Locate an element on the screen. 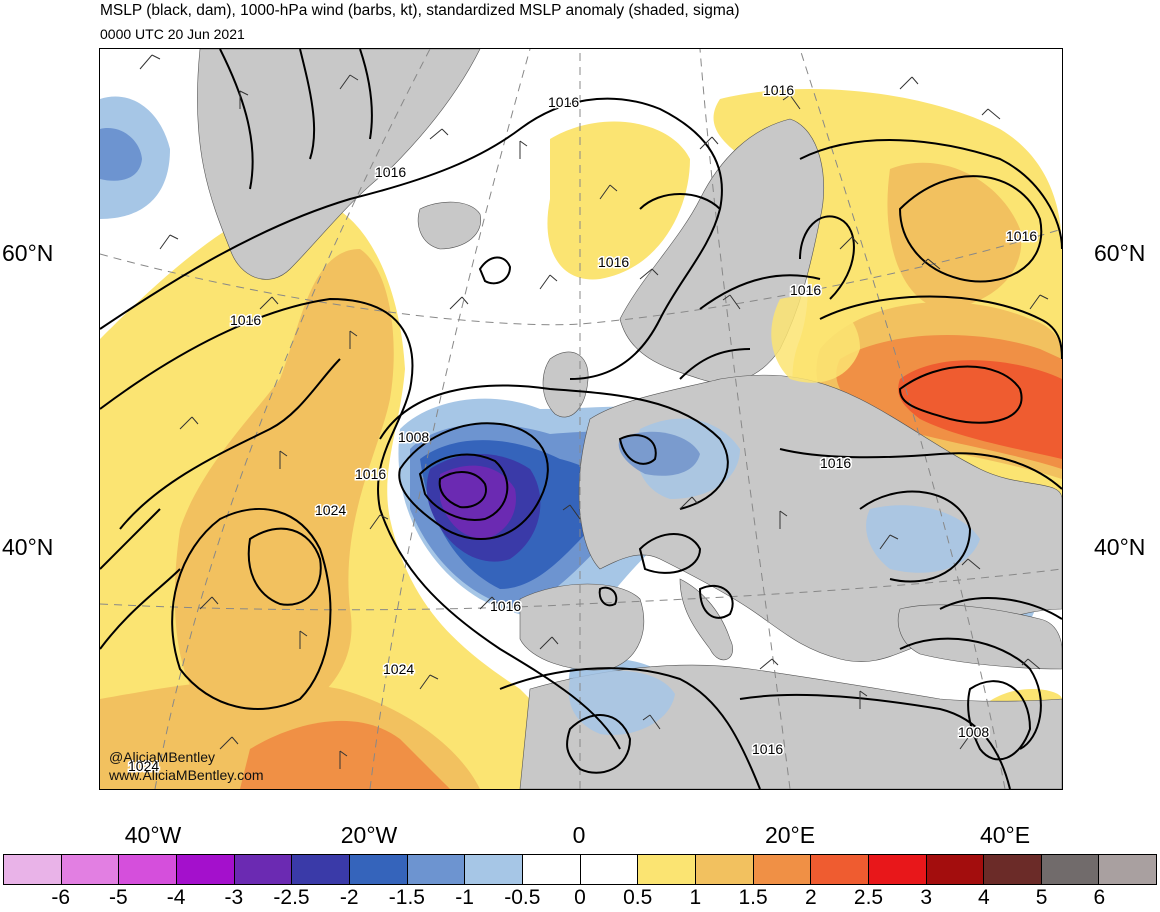  scandinavia is located at coordinates (722, 250).